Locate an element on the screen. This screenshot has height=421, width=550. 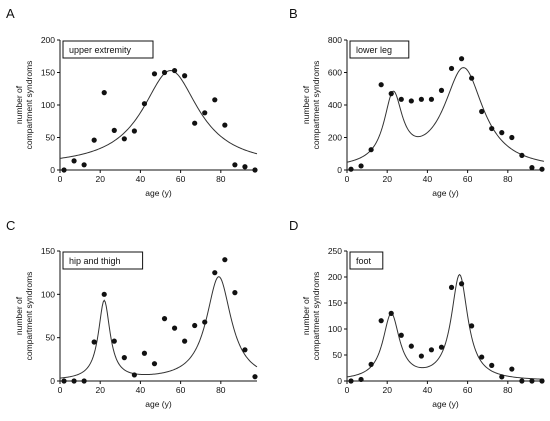
panel-c-title-box is located at coordinates (103, 260).